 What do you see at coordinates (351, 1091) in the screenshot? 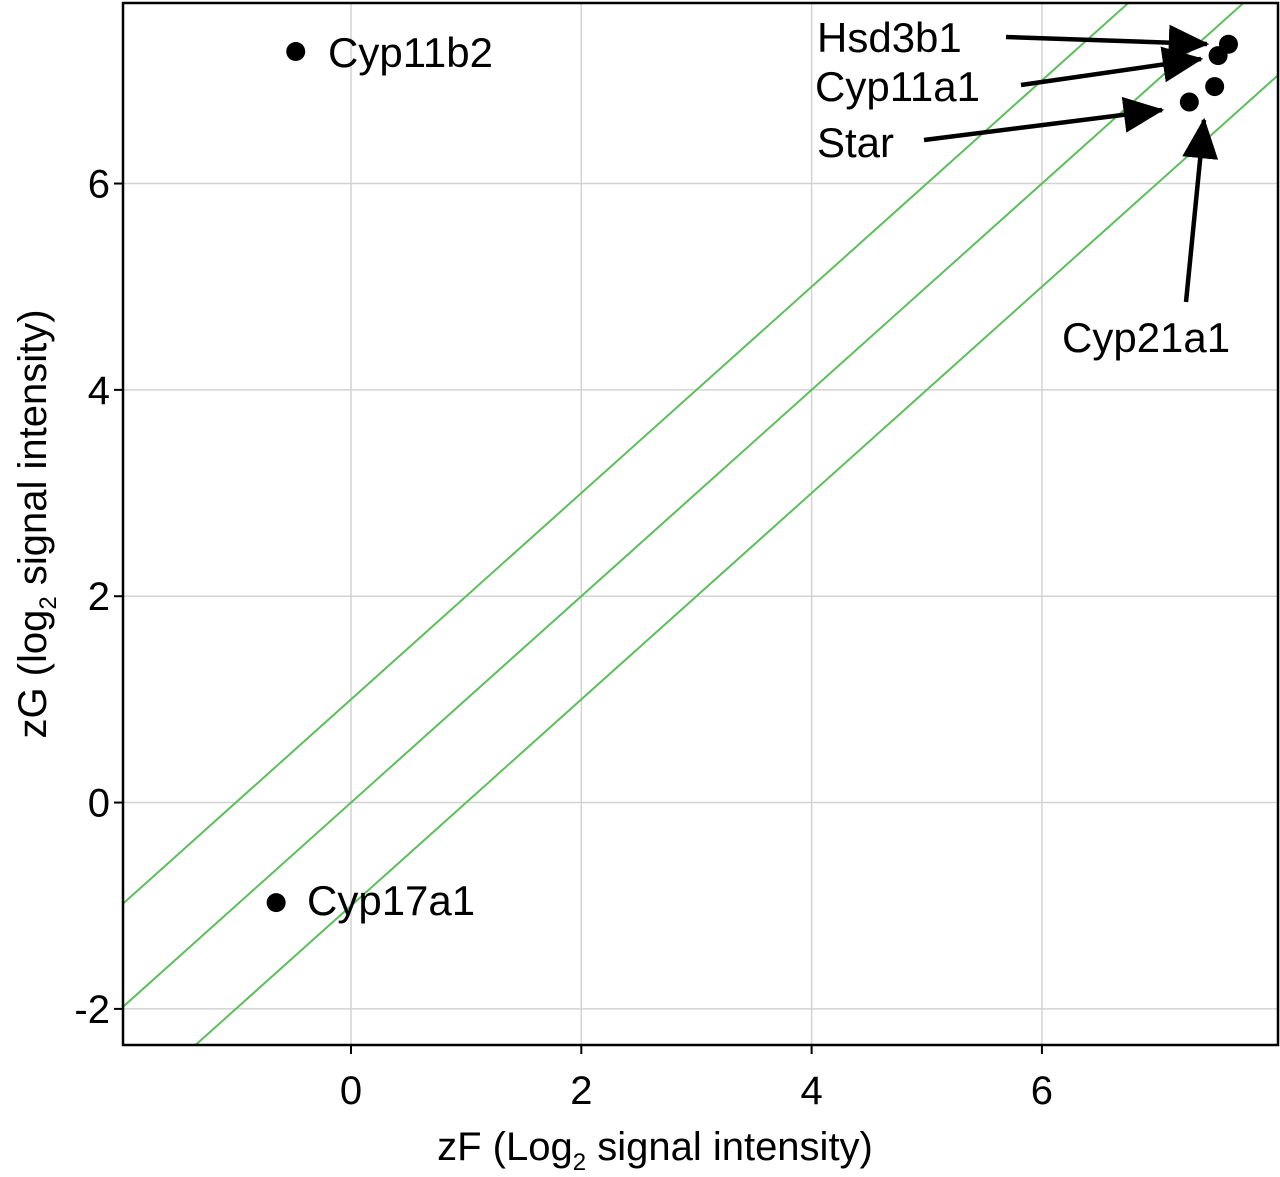
I see `x-tick-label: 0` at bounding box center [351, 1091].